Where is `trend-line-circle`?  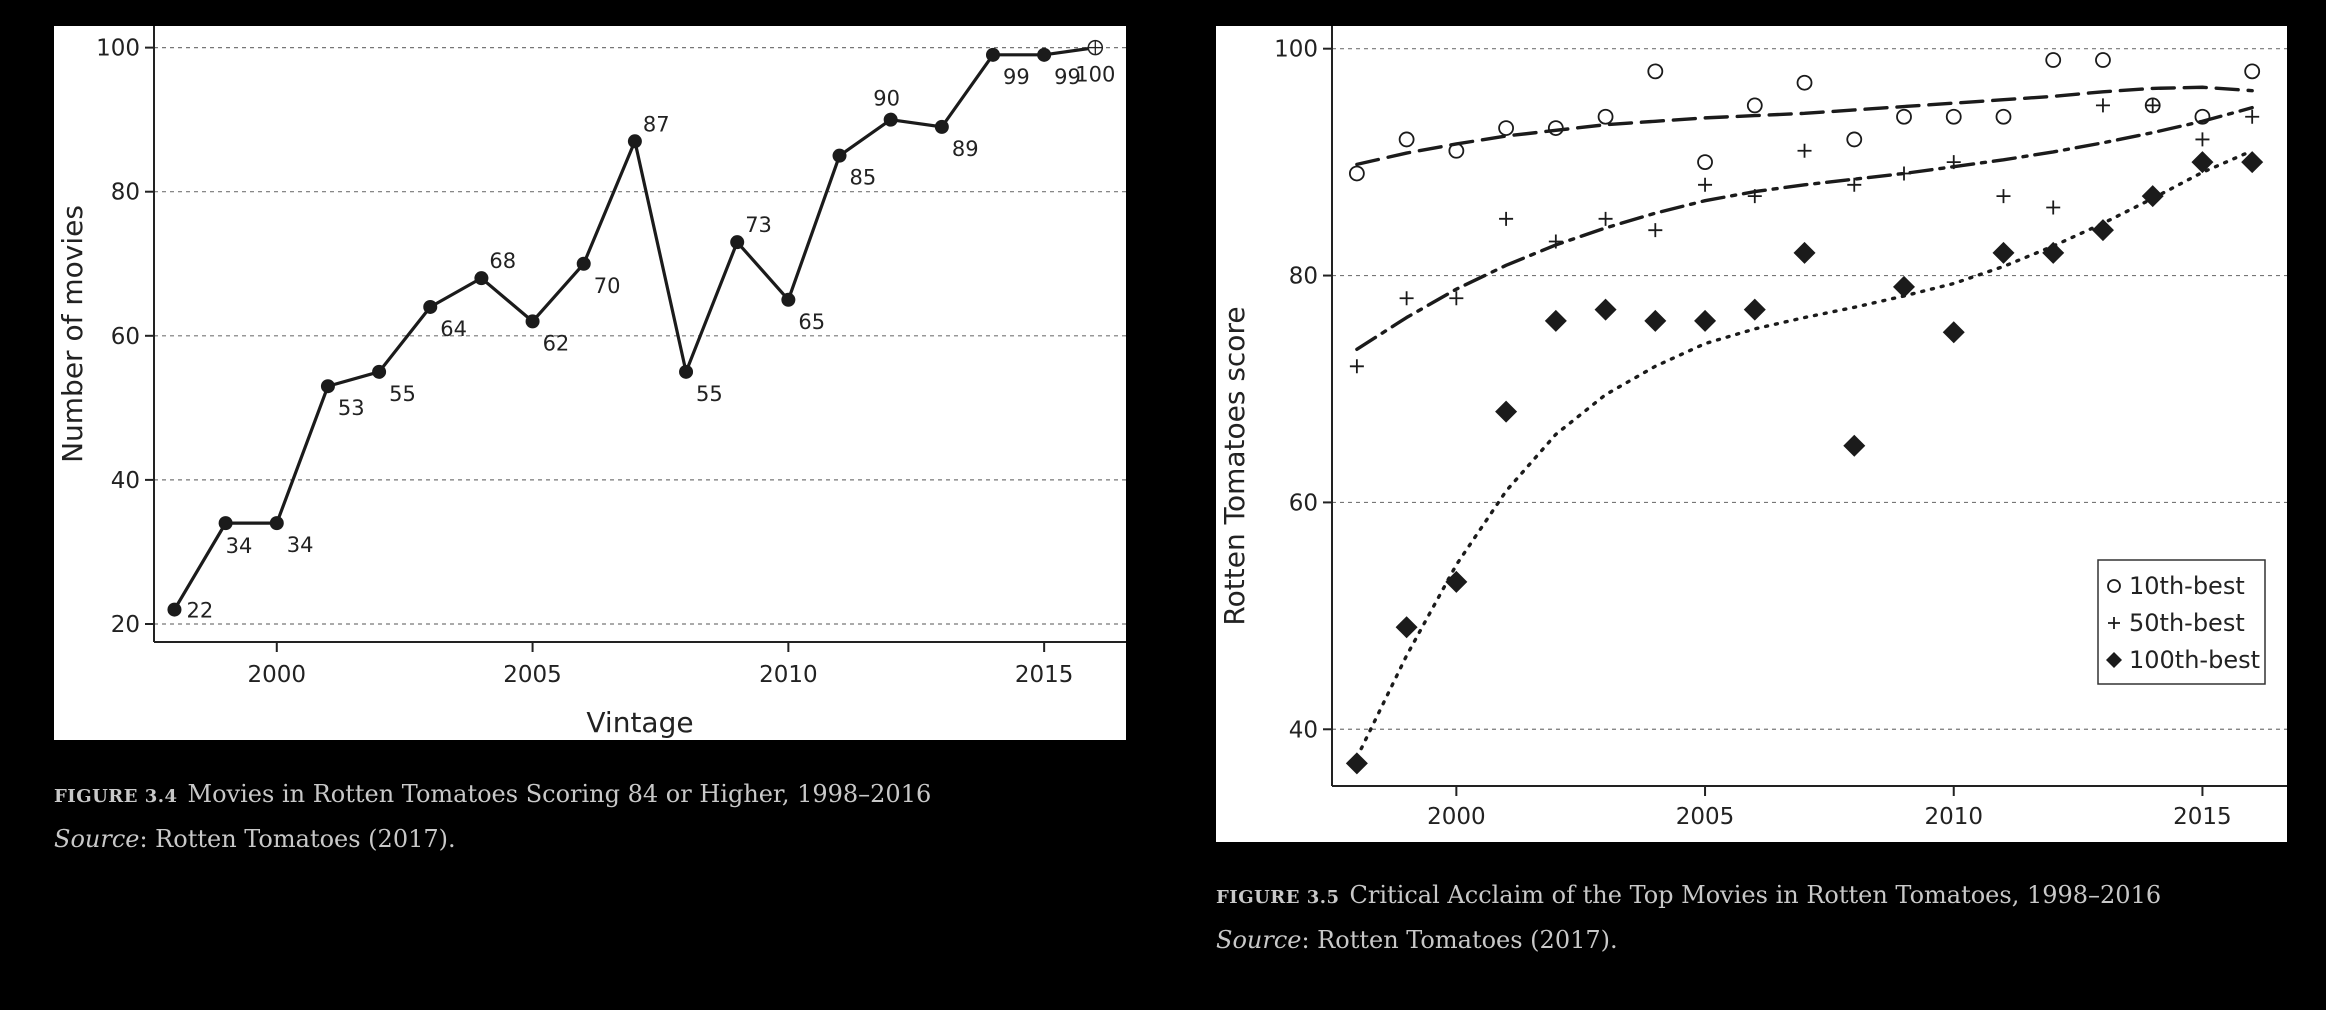 trend-line-circle is located at coordinates (1804, 126).